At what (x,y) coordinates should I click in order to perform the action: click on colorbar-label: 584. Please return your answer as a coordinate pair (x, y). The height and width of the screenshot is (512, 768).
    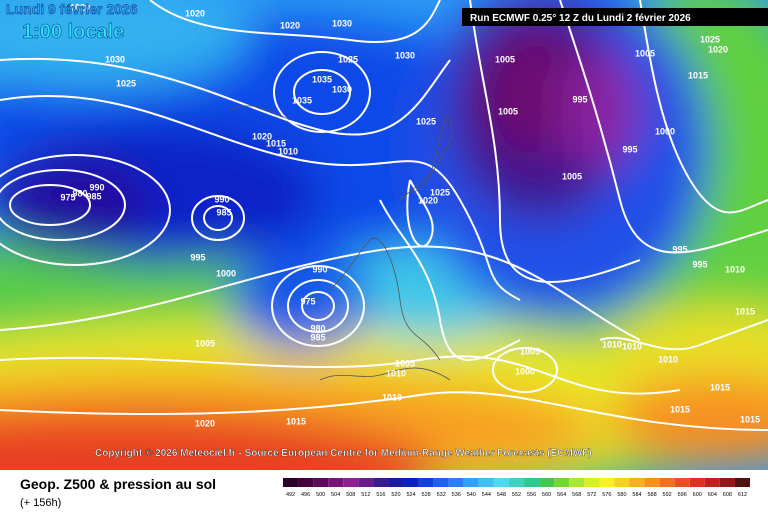
    Looking at the image, I should click on (636, 495).